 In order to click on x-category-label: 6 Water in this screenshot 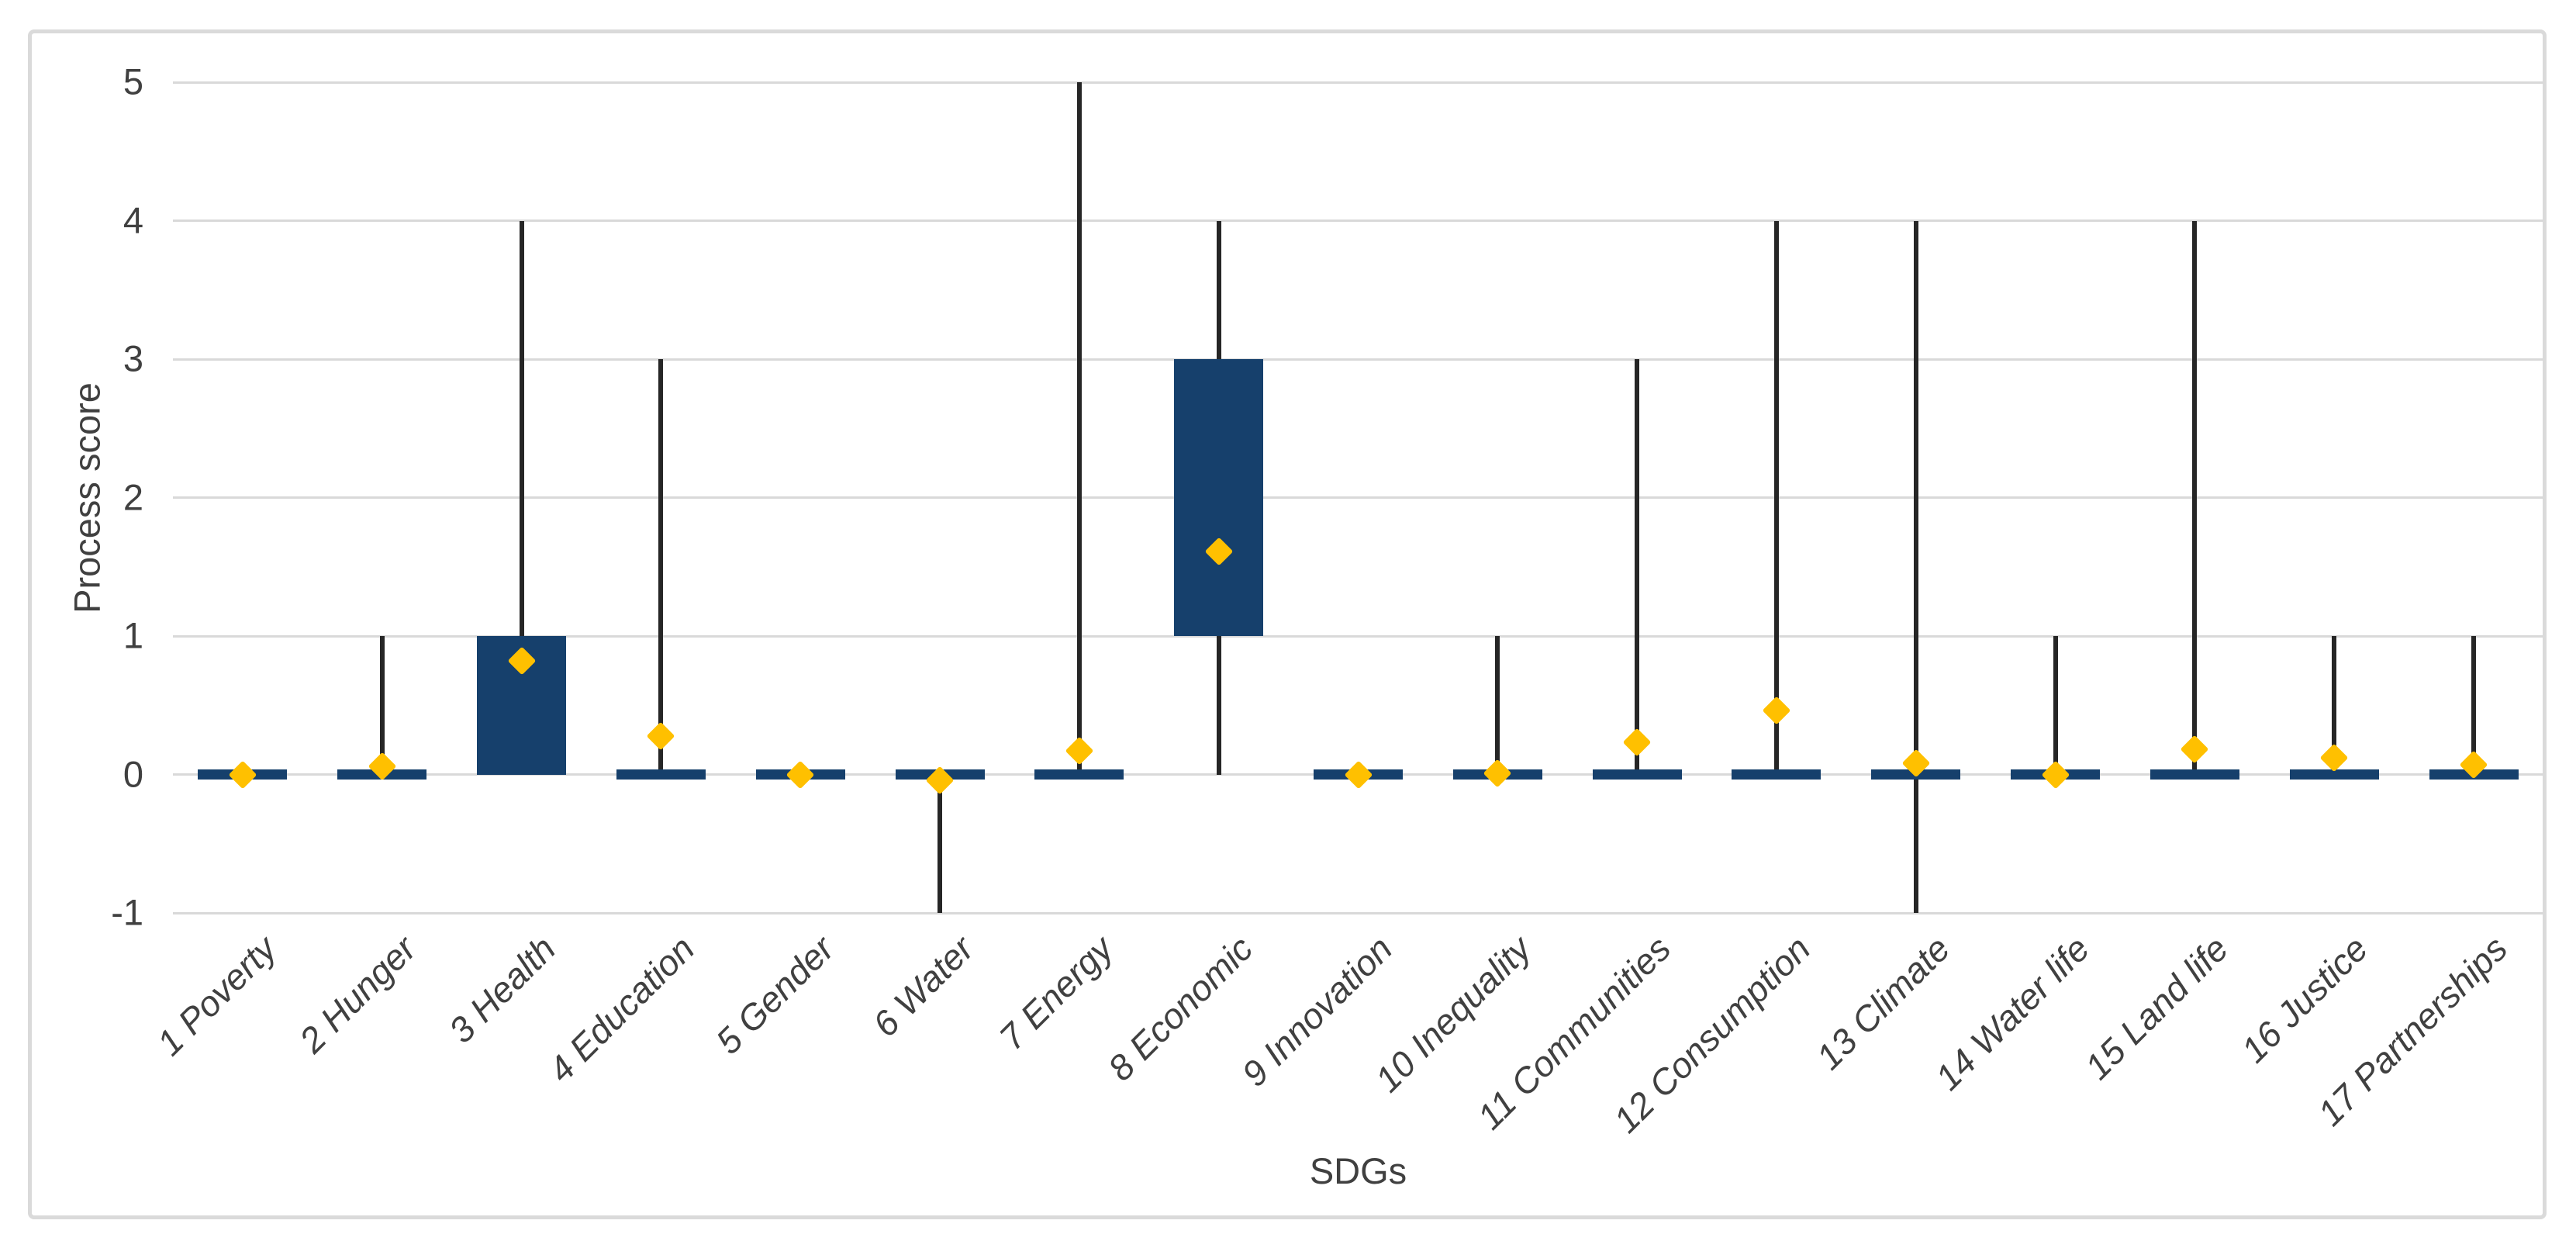, I will do `click(924, 986)`.